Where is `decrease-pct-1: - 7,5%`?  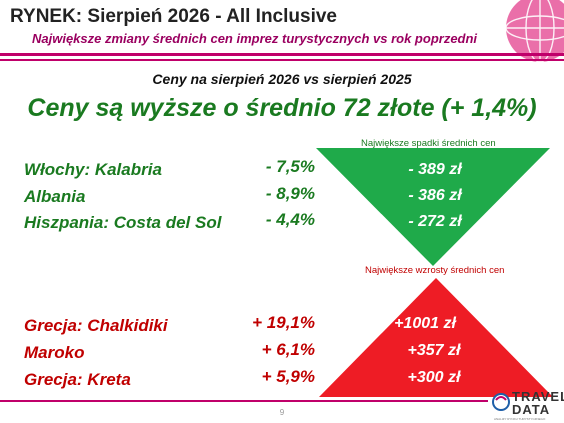
decrease-pct-1: - 7,5% is located at coordinates (290, 166).